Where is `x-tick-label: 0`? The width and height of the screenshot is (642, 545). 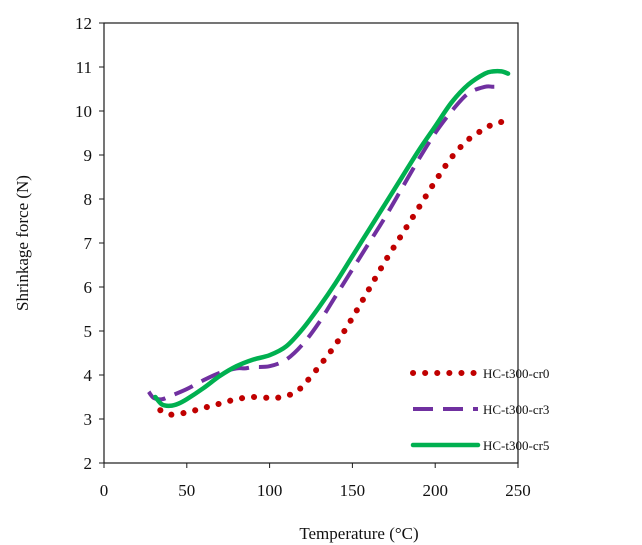
x-tick-label: 0 is located at coordinates (104, 490).